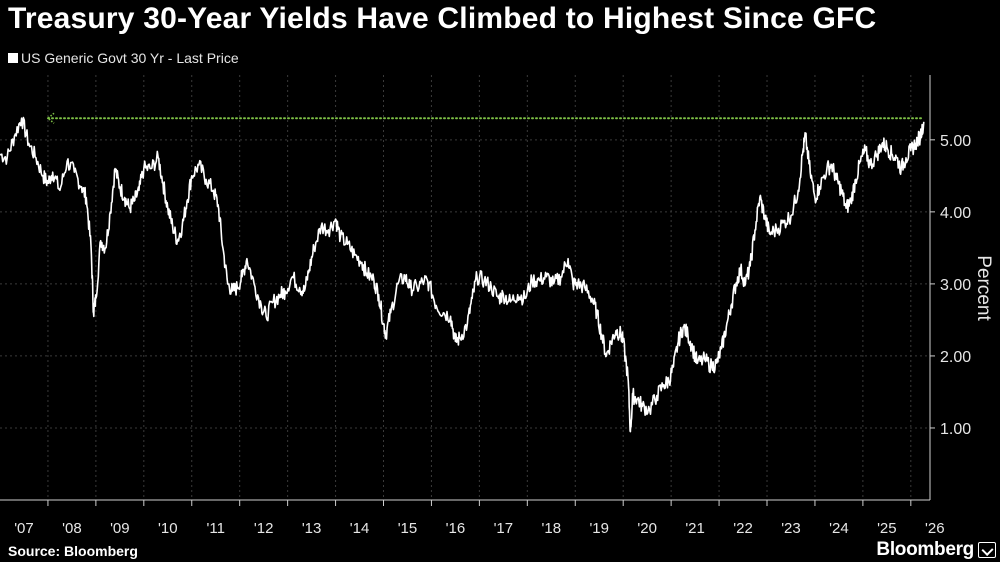 This screenshot has width=1000, height=562. Describe the element at coordinates (599, 528) in the screenshot. I see `x-tick-label: '19` at that location.